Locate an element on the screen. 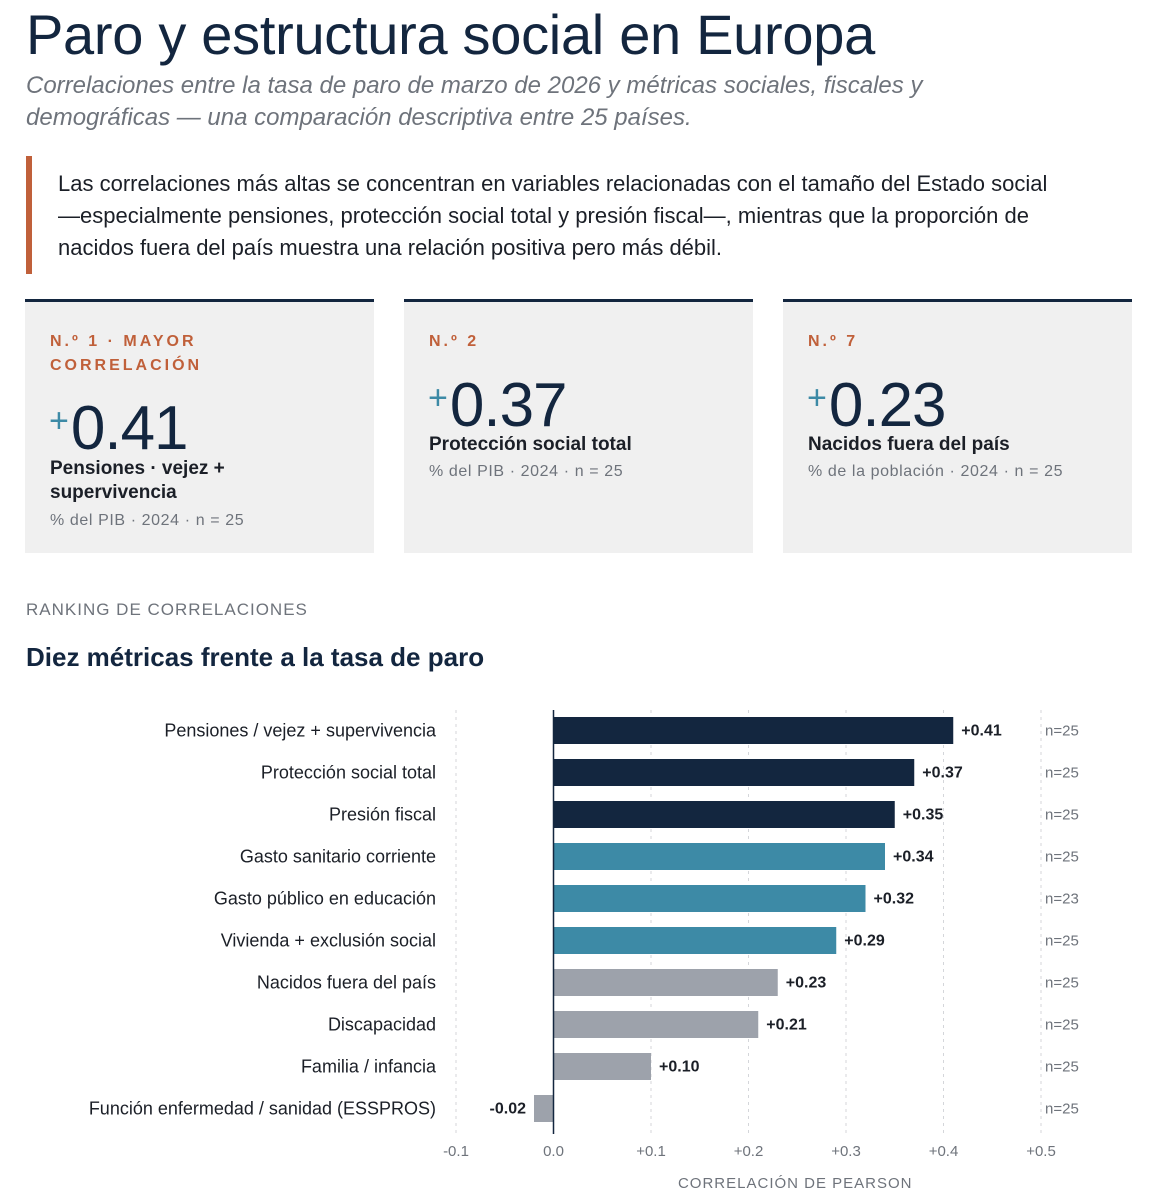 This screenshot has width=1161, height=1200. page-title: Paro y estructura social en Europa is located at coordinates (450, 34).